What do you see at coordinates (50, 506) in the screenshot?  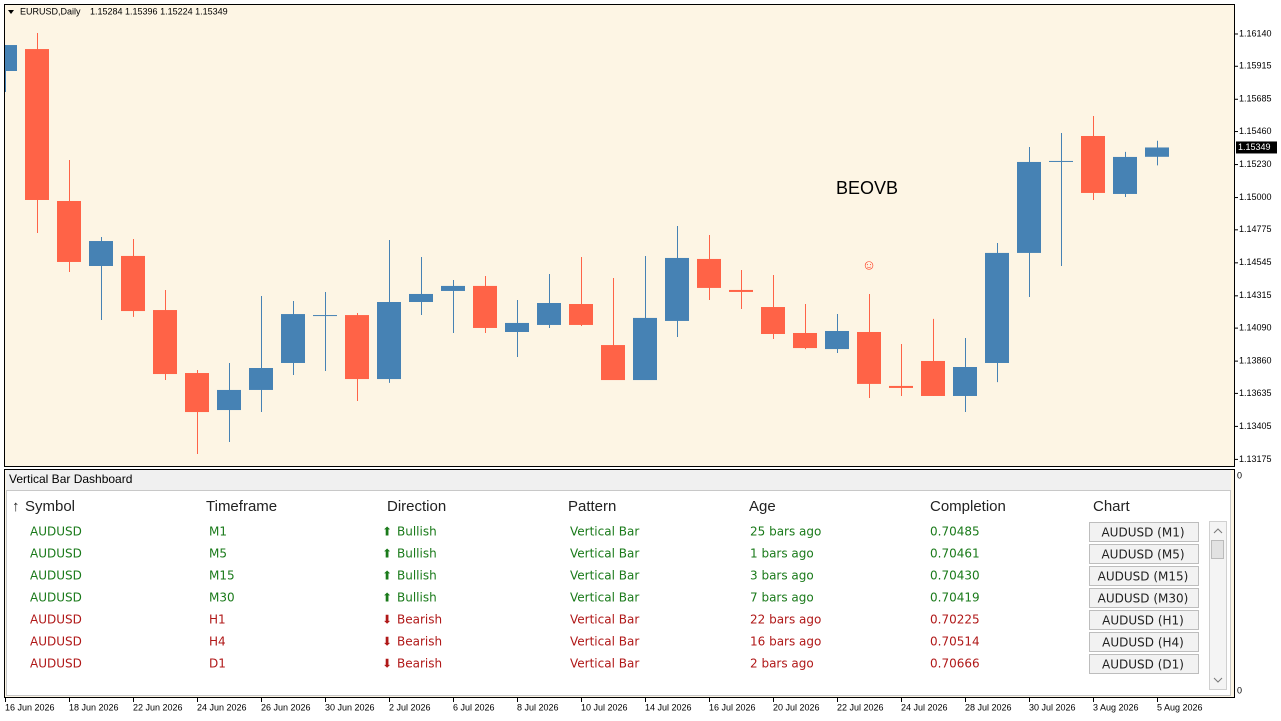 I see `column-header: Symbol` at bounding box center [50, 506].